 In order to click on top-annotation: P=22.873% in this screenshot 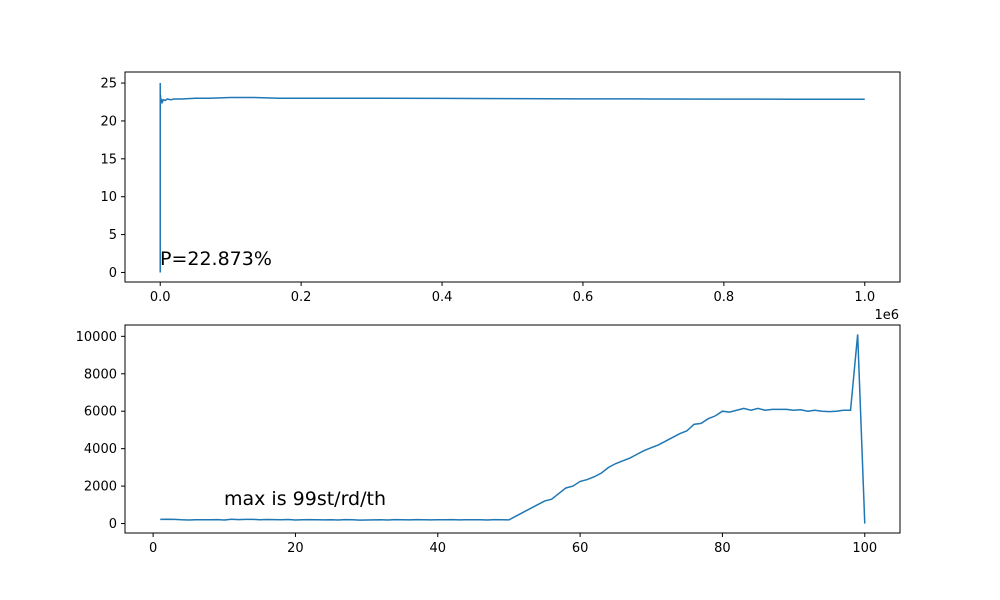, I will do `click(216, 259)`.